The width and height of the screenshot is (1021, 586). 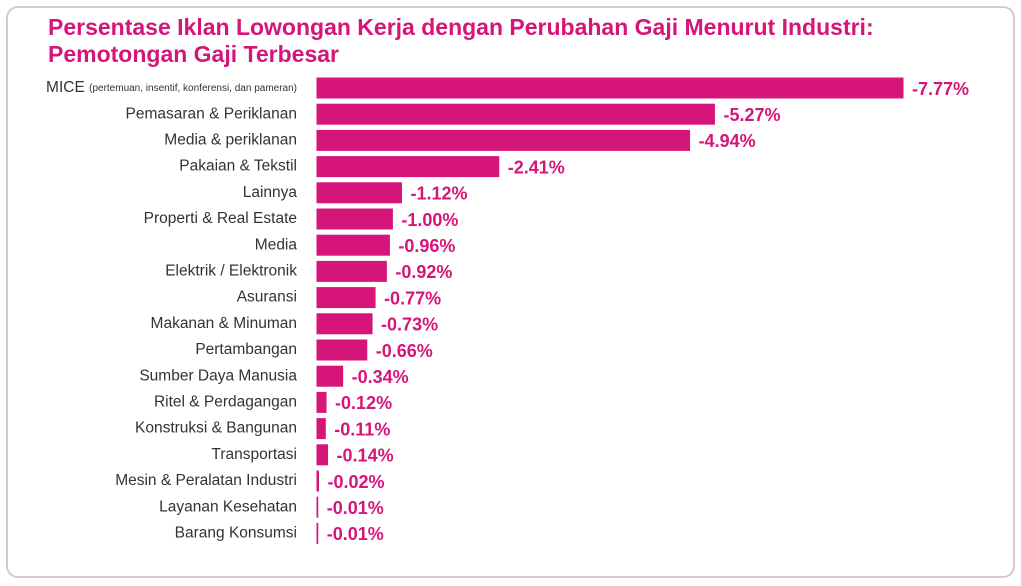 What do you see at coordinates (751, 115) in the screenshot?
I see `value-label: -5.27%` at bounding box center [751, 115].